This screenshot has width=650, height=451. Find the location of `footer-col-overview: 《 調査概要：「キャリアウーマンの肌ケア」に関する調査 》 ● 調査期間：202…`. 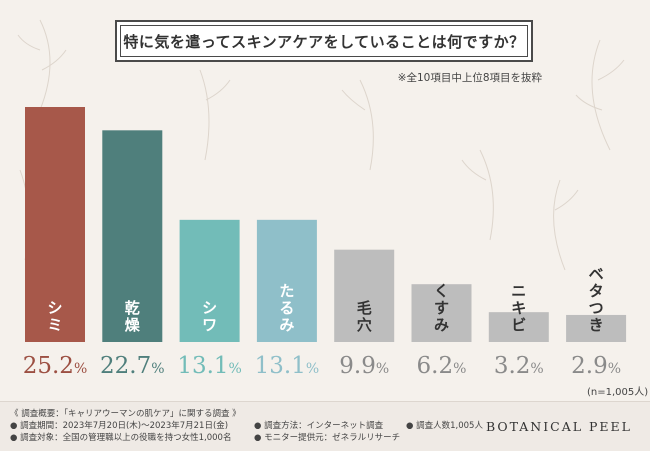

footer-col-overview: 《 調査概要：「キャリアウーマンの肌ケア」に関する調査 》 ● 調査期間：202… is located at coordinates (125, 426).